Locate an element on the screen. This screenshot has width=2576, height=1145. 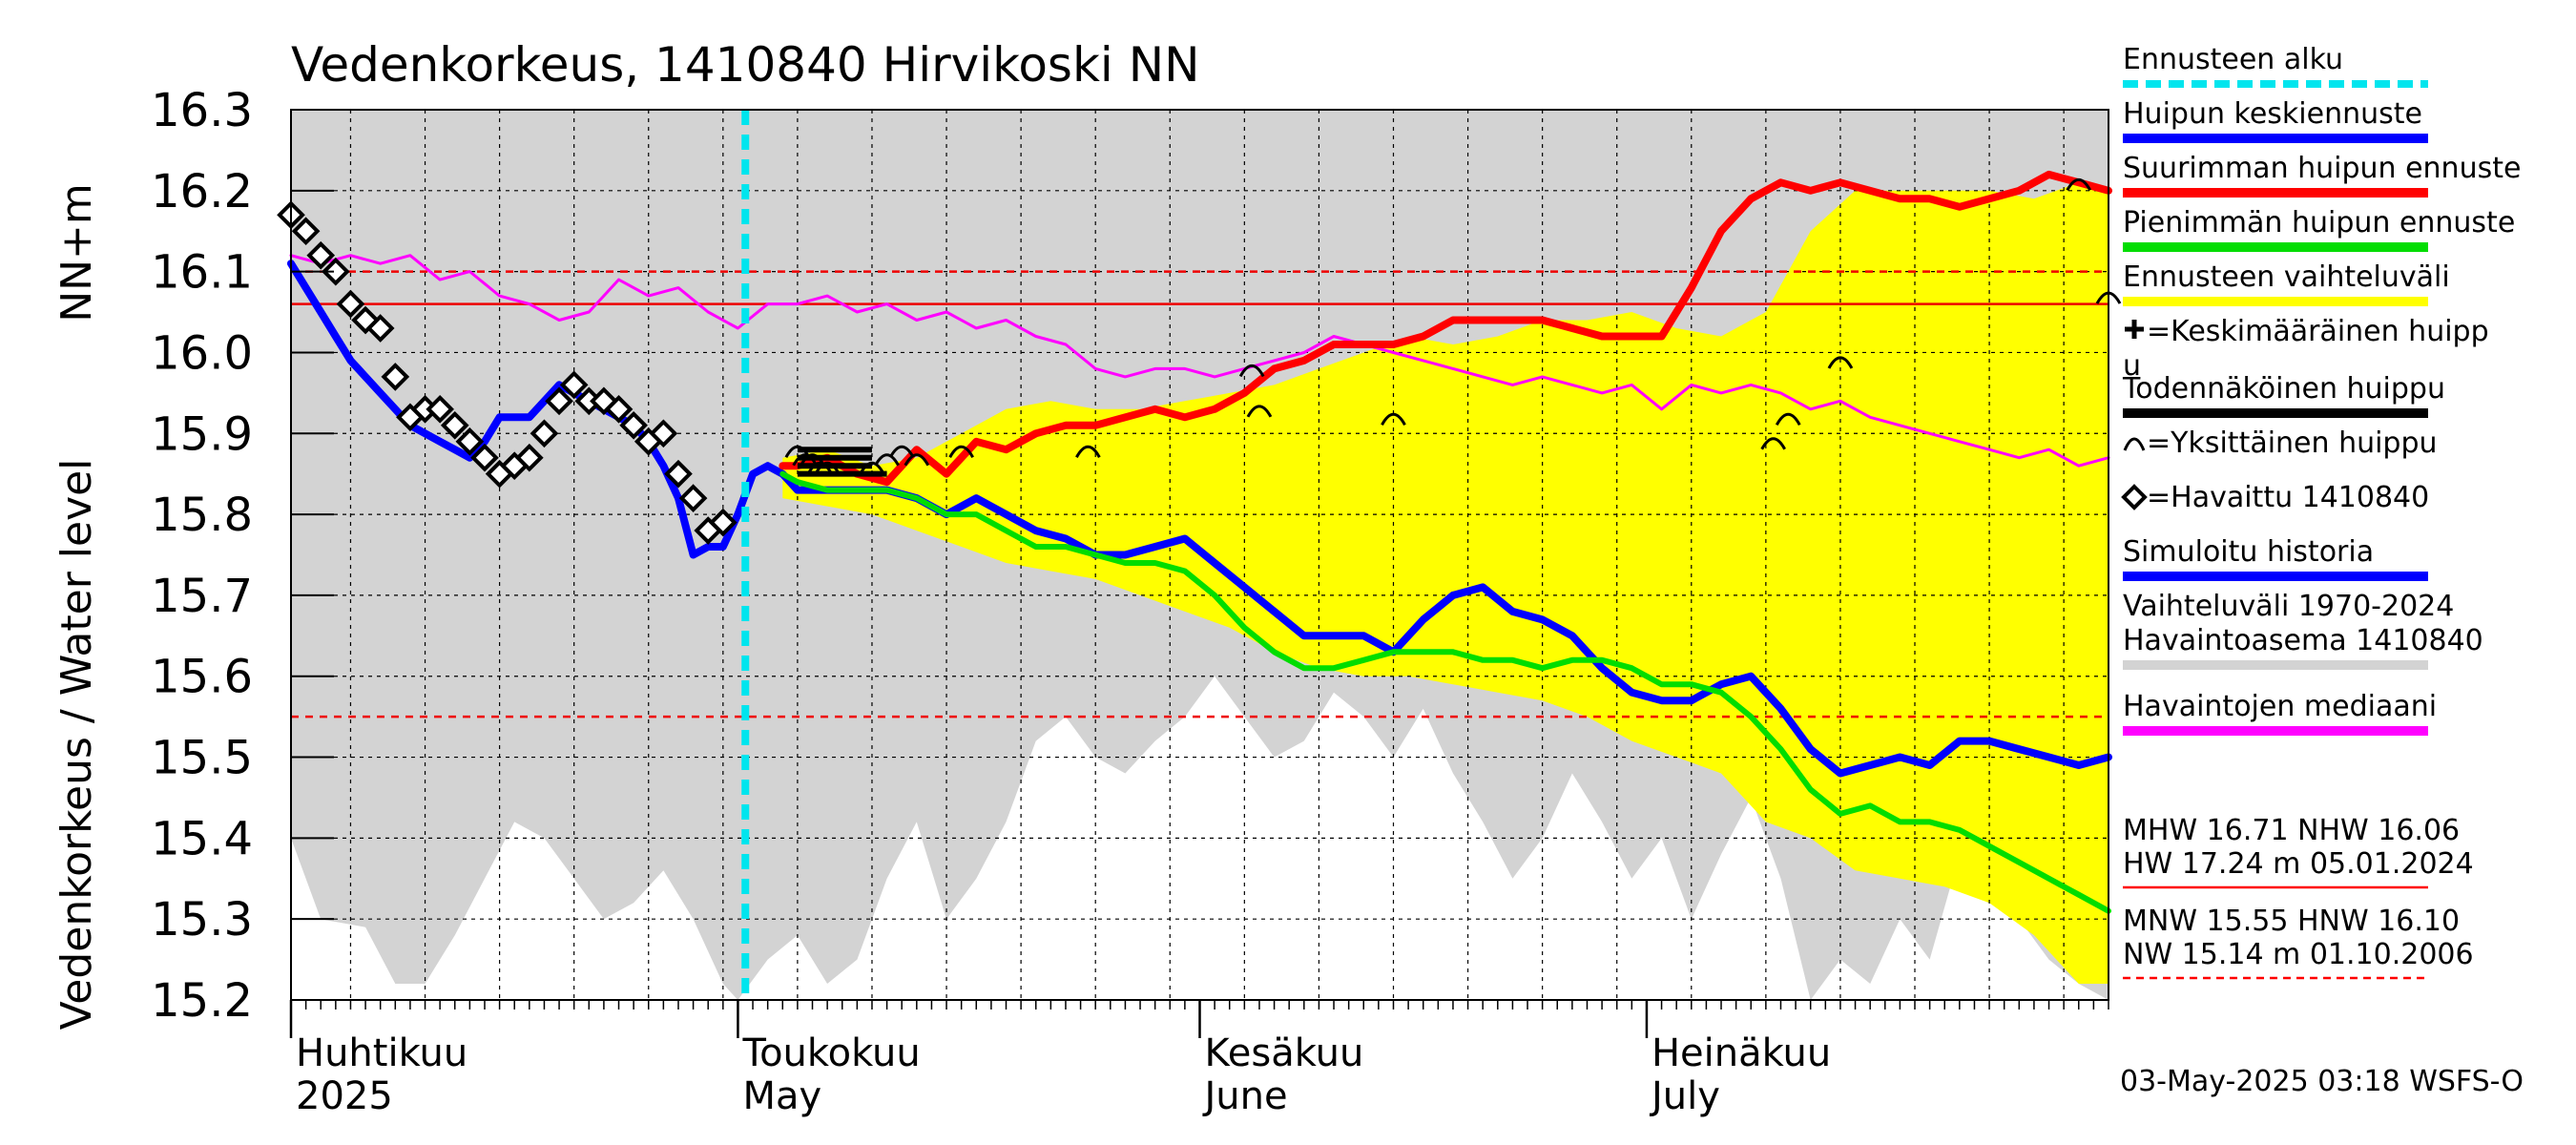
legend-item: Havaintojen mediaani is located at coordinates (2280, 713).